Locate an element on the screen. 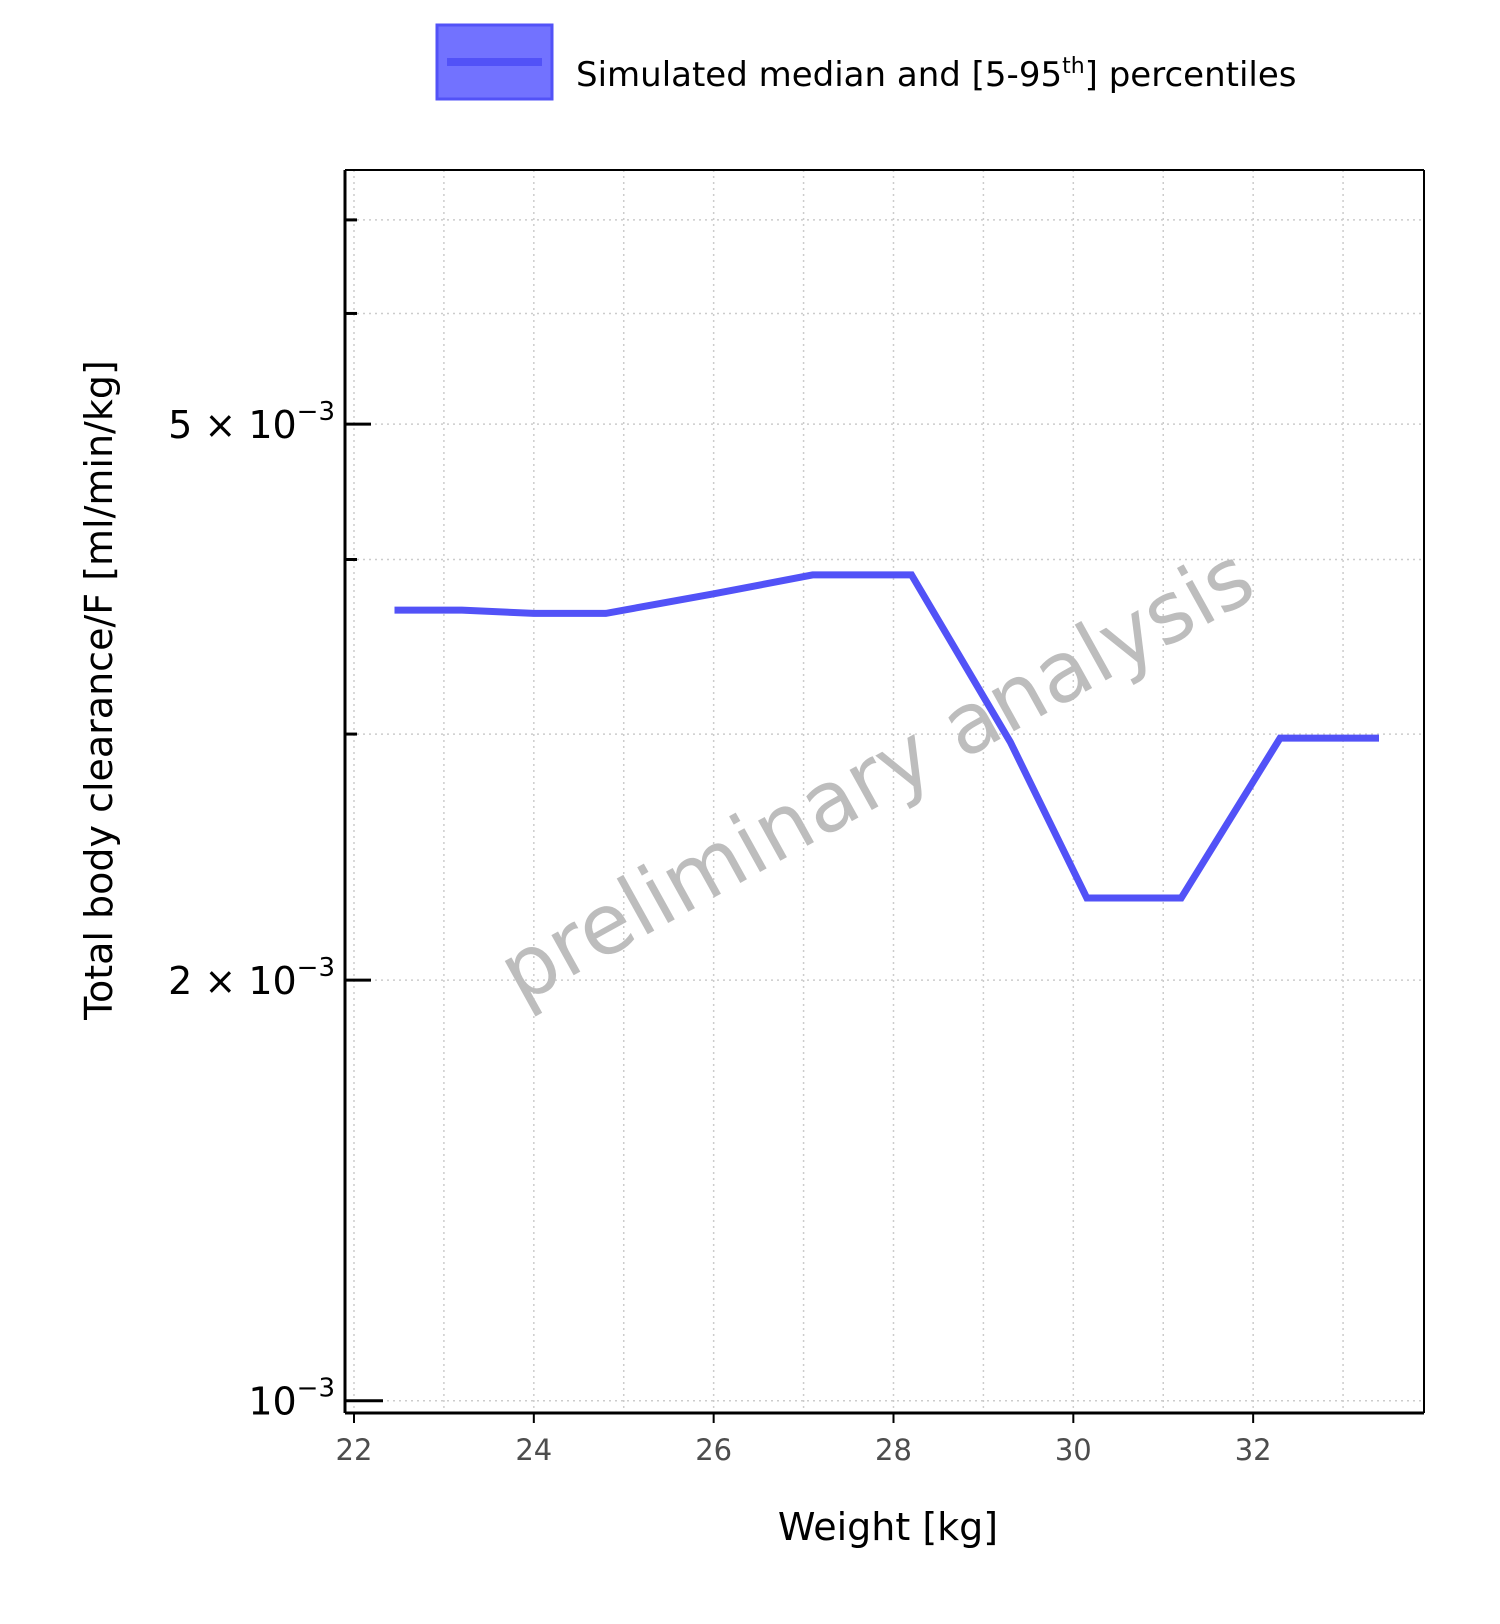  y-tick-label: 5 × 10⁻³ is located at coordinates (251, 422).